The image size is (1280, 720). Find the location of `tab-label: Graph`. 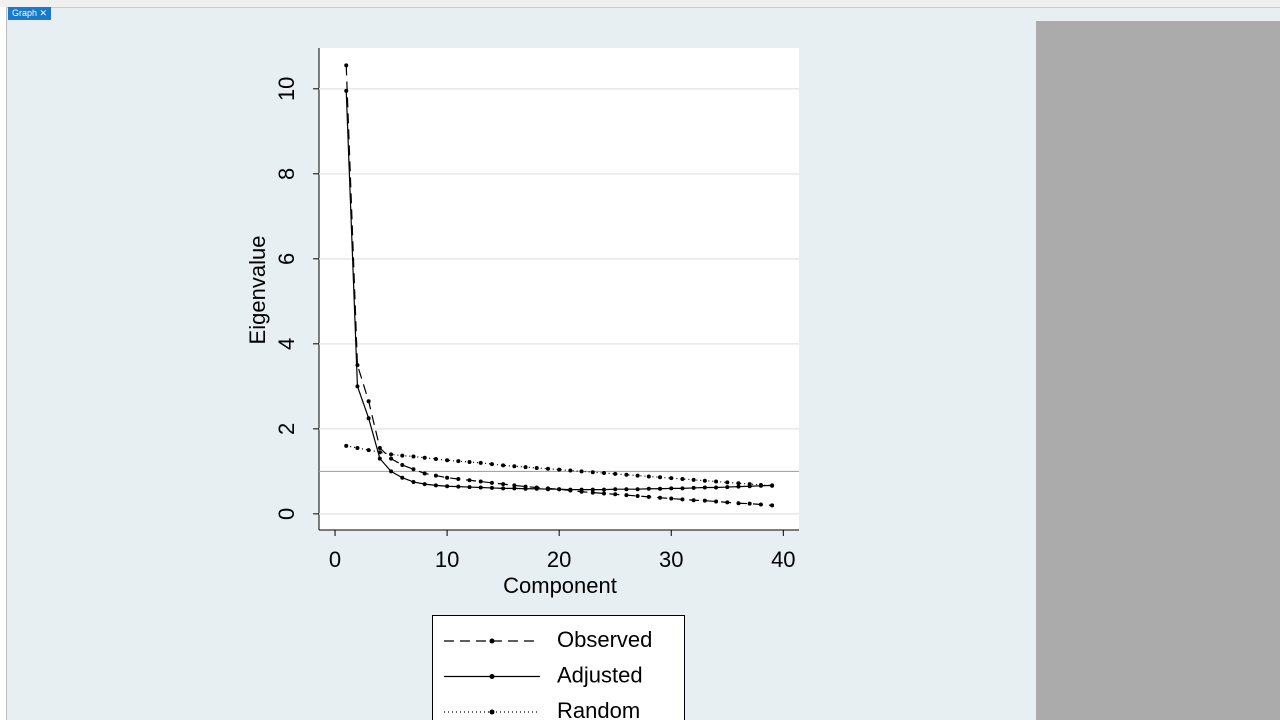

tab-label: Graph is located at coordinates (25, 13).